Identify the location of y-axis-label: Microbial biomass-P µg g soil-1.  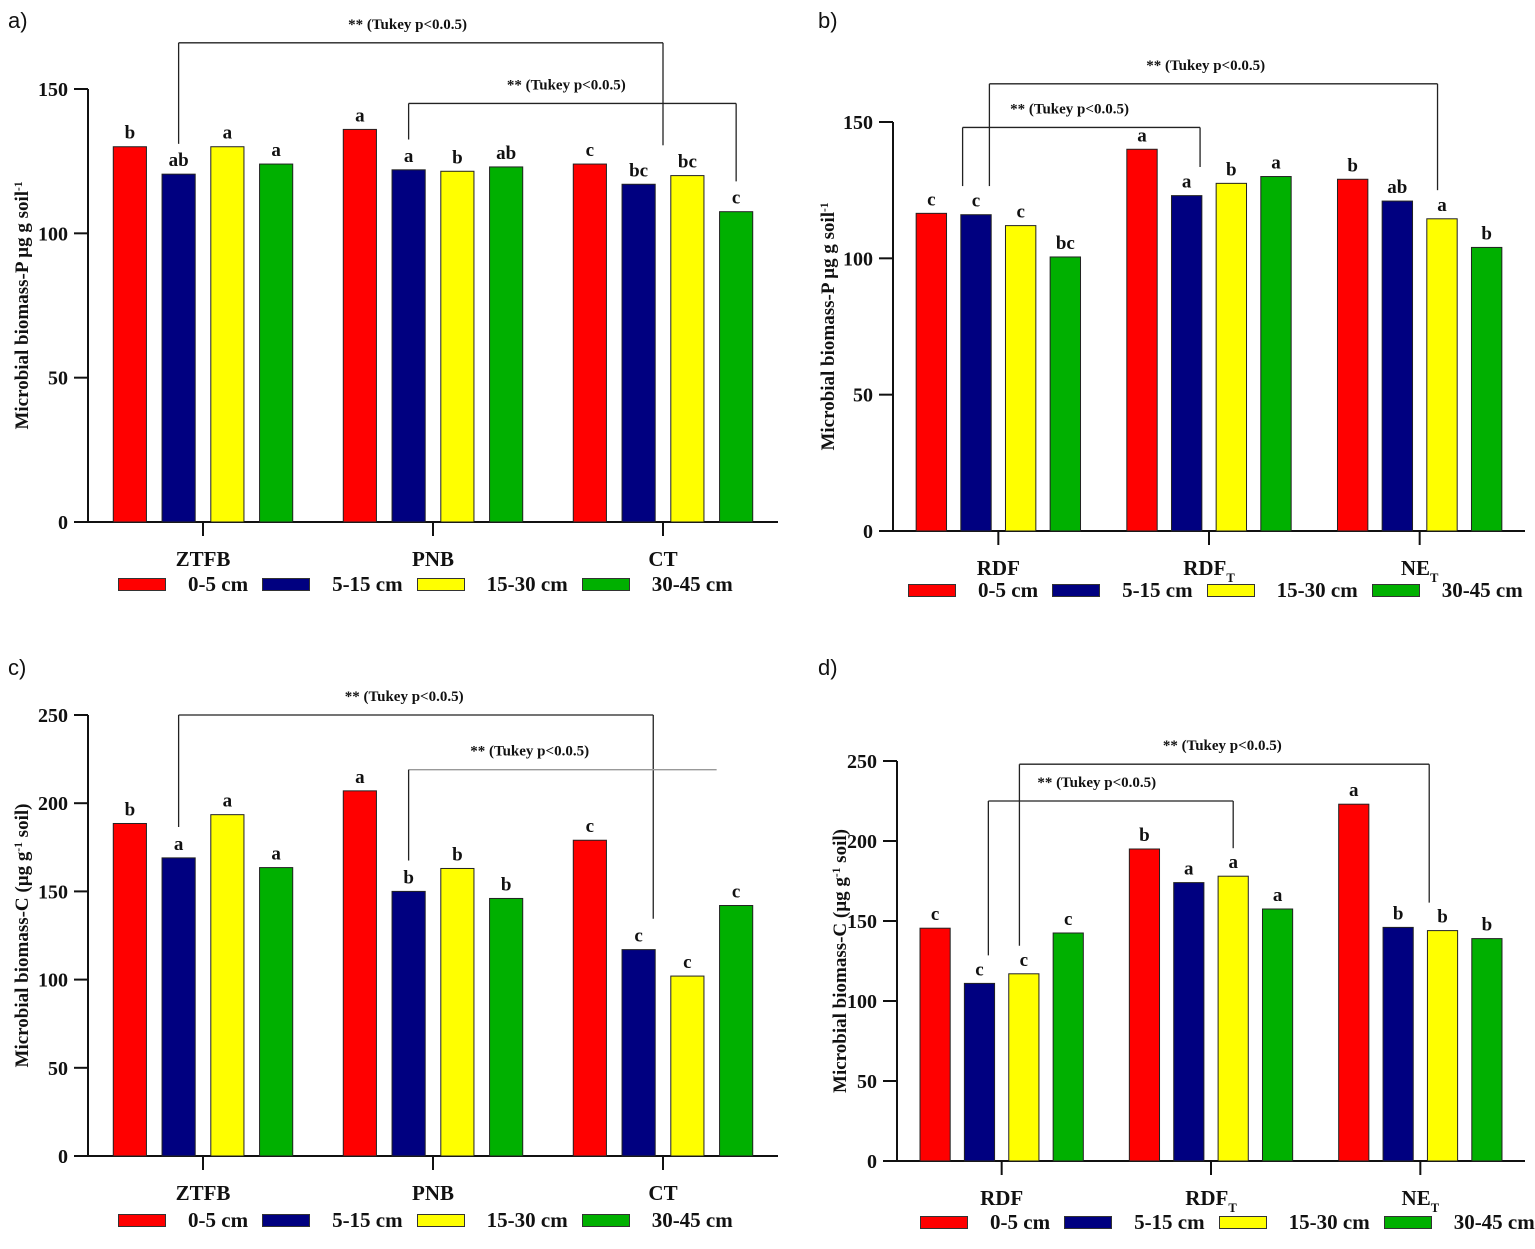
(828, 326).